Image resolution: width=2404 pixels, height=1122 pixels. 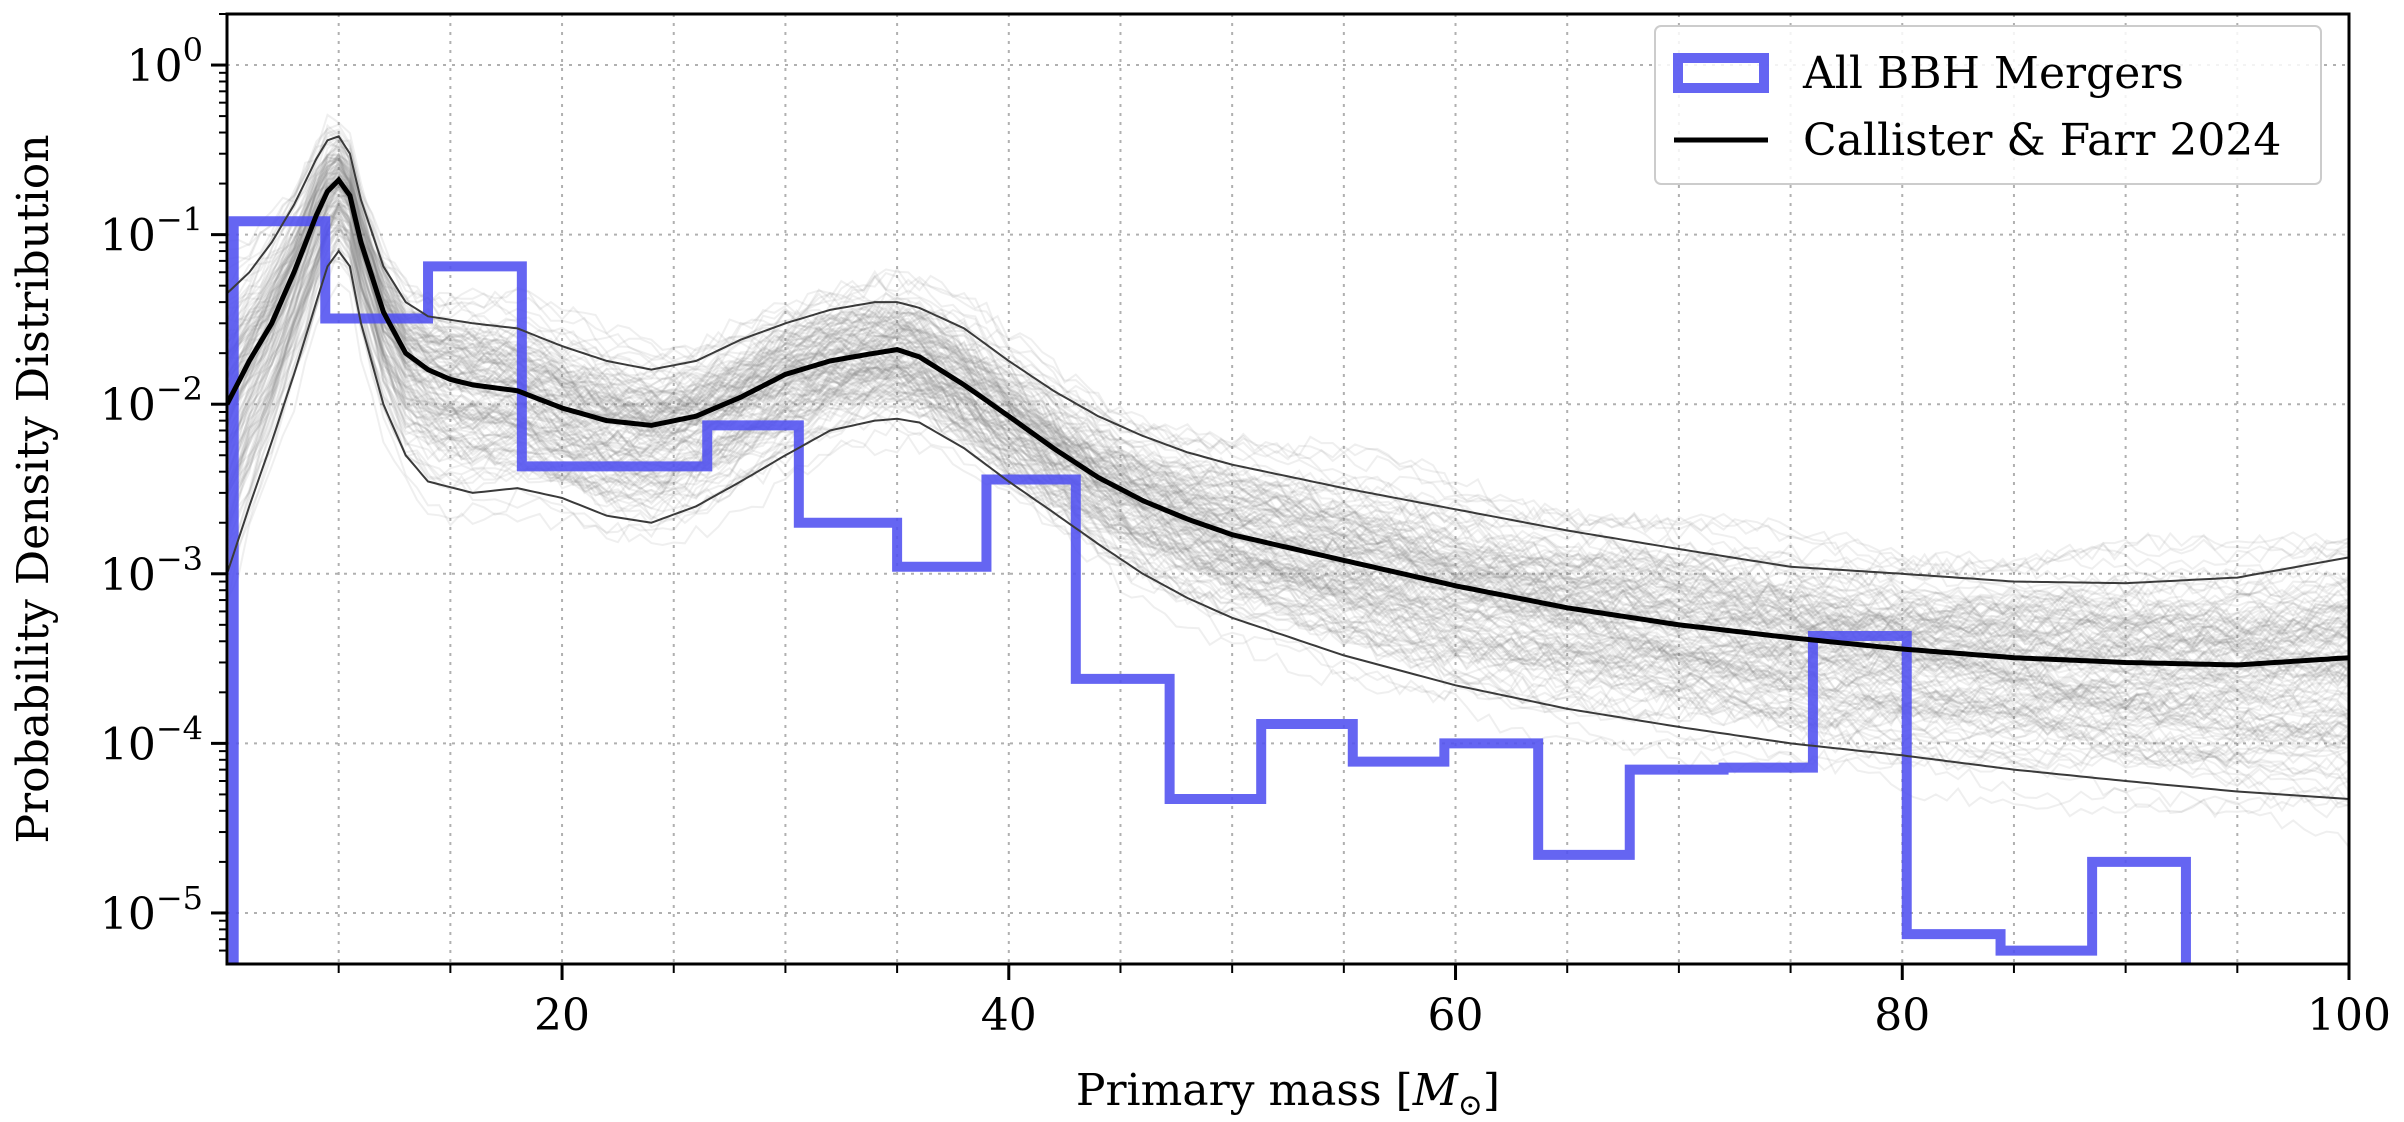 I want to click on y-tick-label: 10⁻⁵, so click(x=151, y=909).